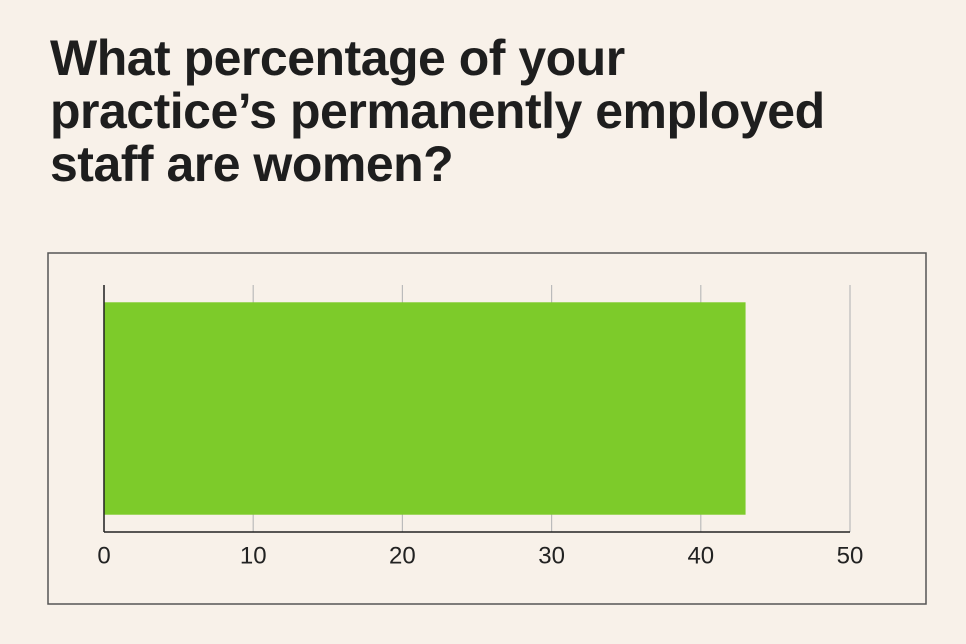 Image resolution: width=966 pixels, height=644 pixels. I want to click on x-tick-label: 50, so click(850, 555).